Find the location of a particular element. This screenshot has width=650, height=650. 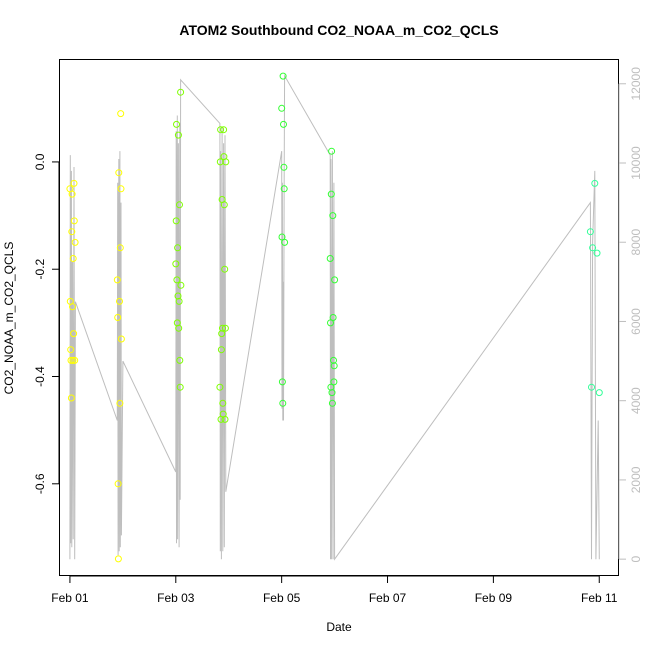

x-tick-label: Feb 01 is located at coordinates (70, 598).